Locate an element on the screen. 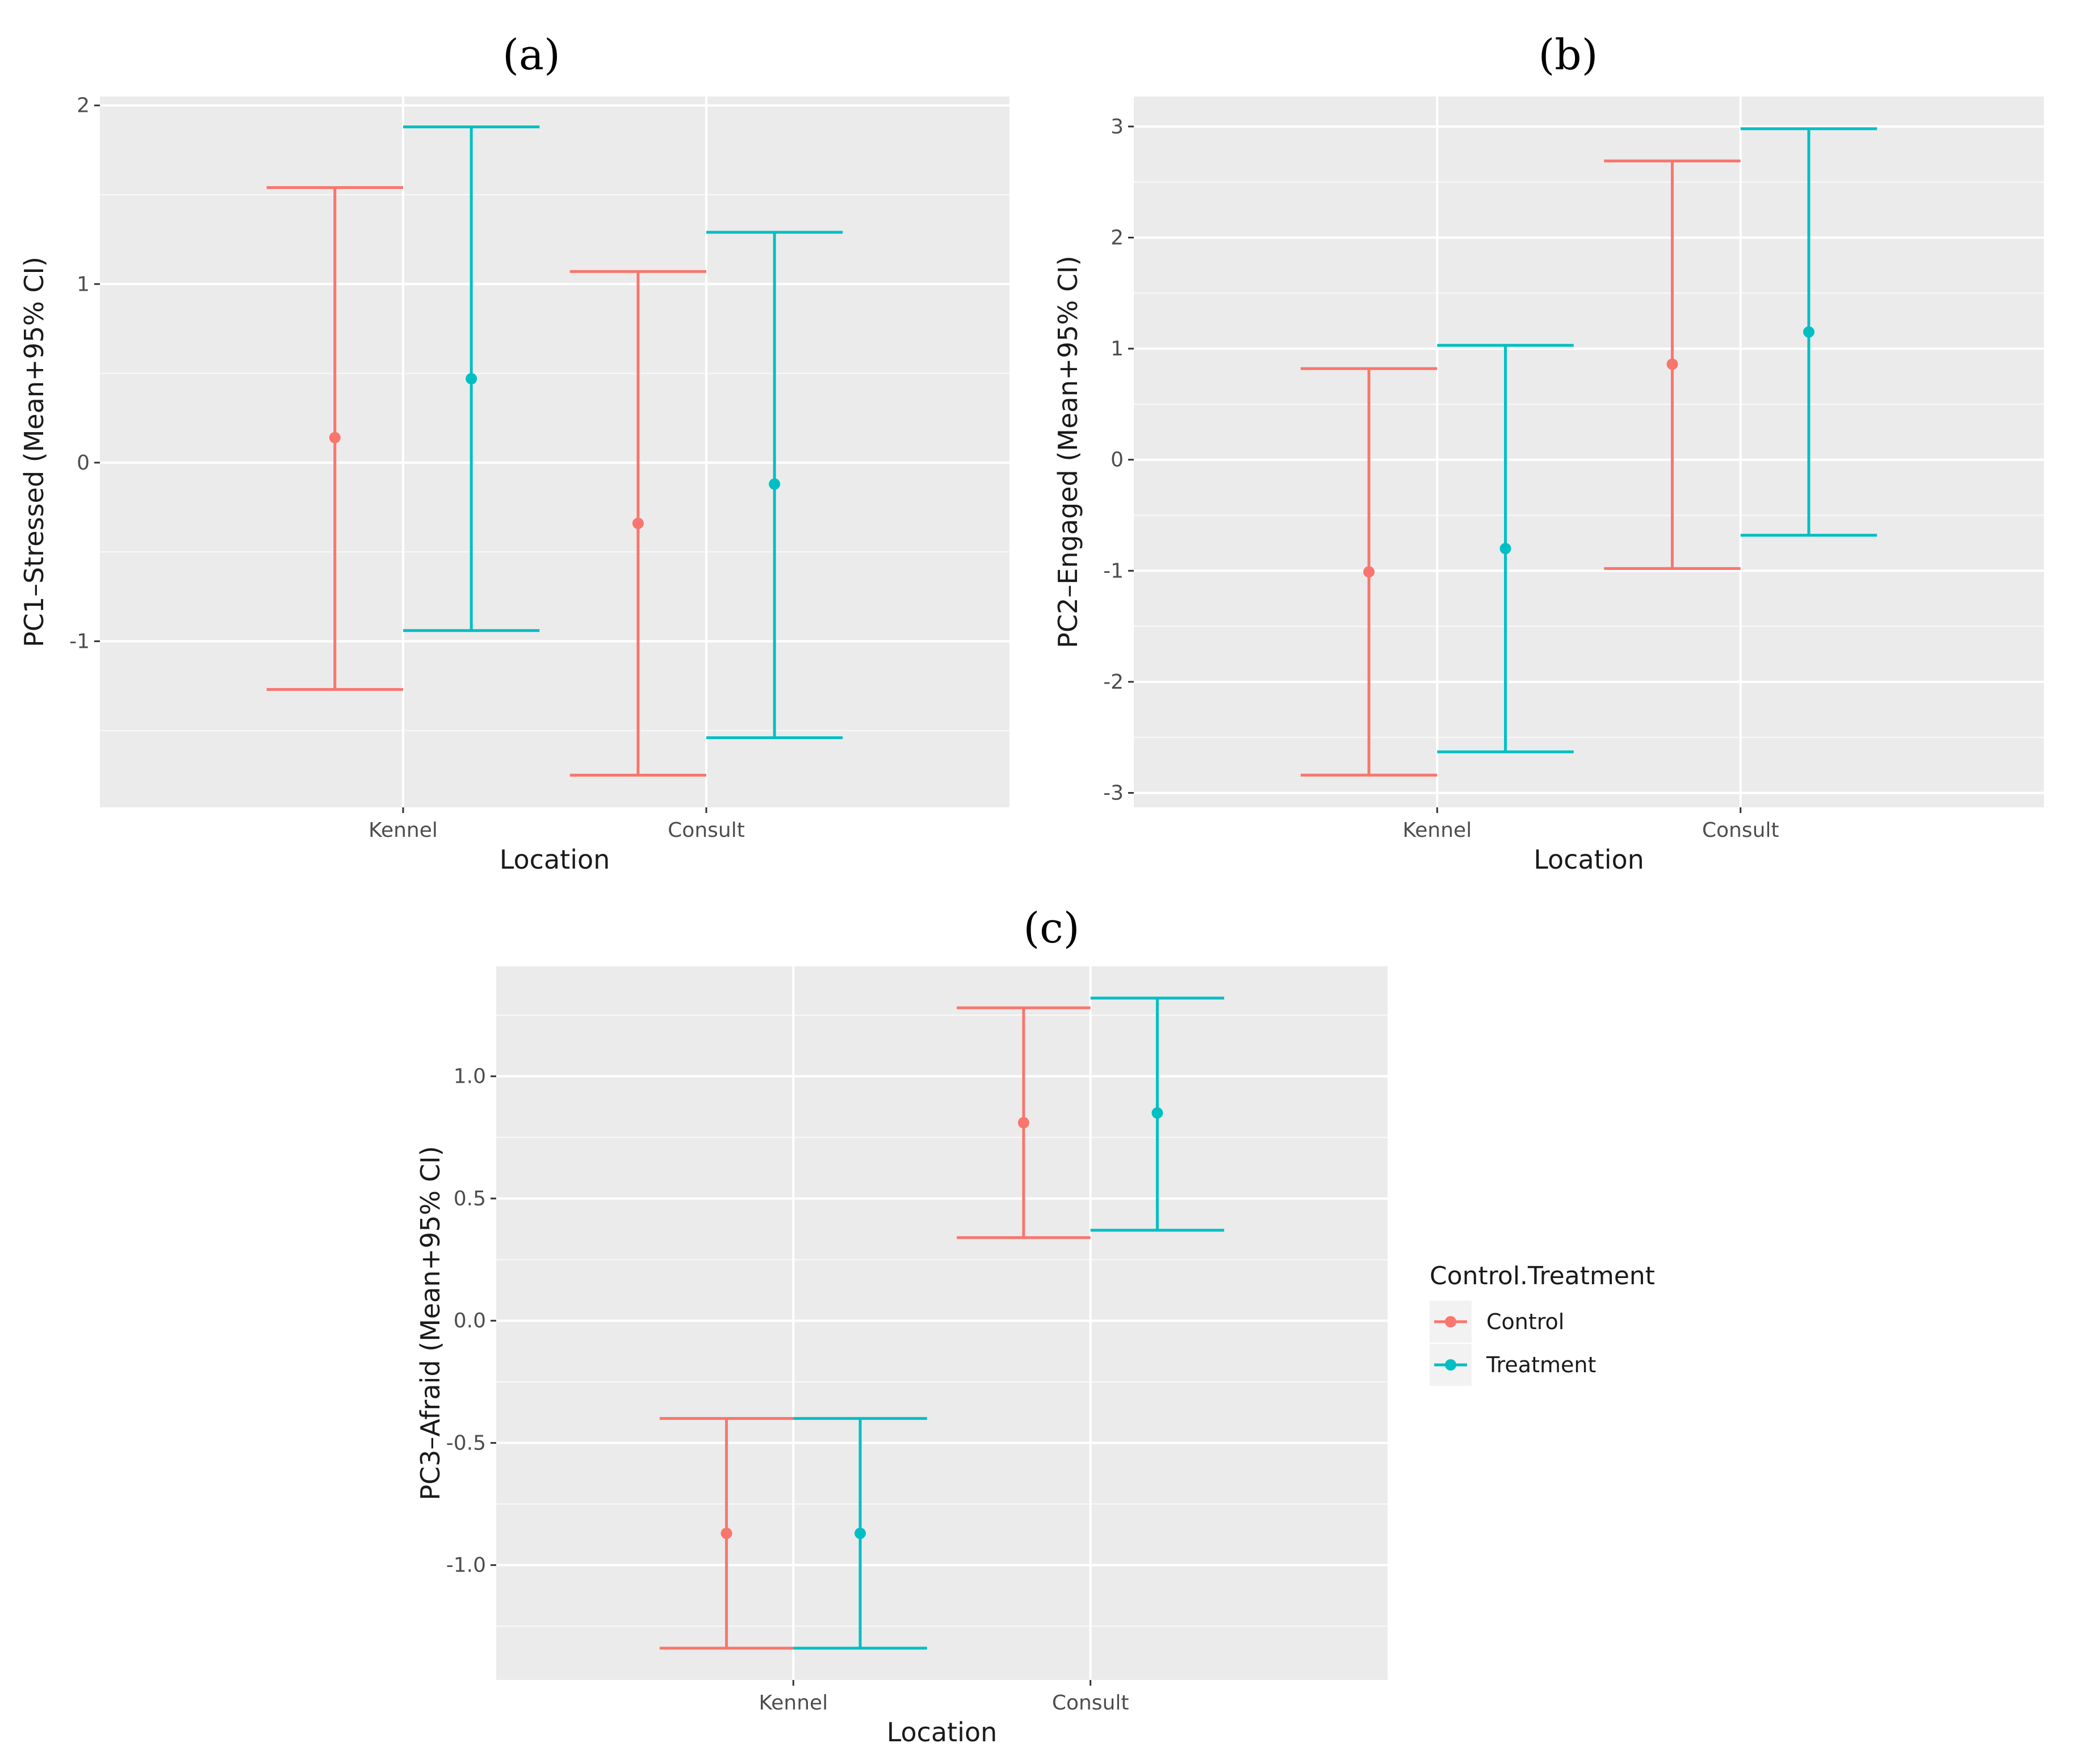  y-axis-title: PC1–Stressed (Mean+95% CI) is located at coordinates (34, 452).